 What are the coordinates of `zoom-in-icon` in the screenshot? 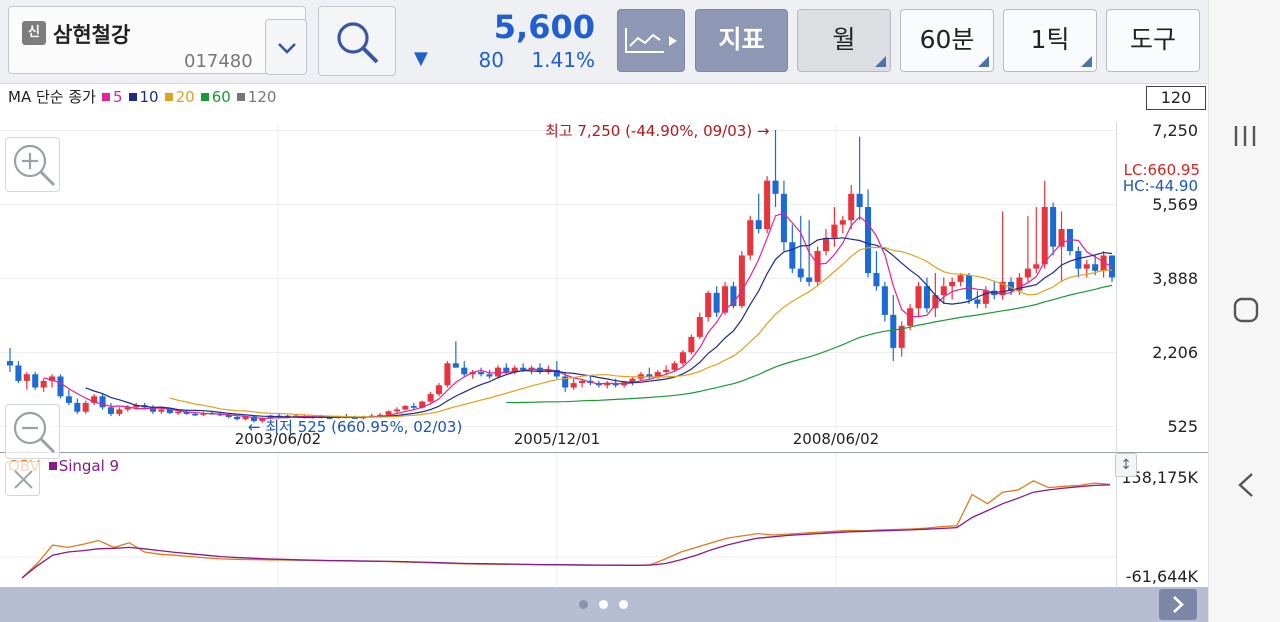 It's located at (34, 165).